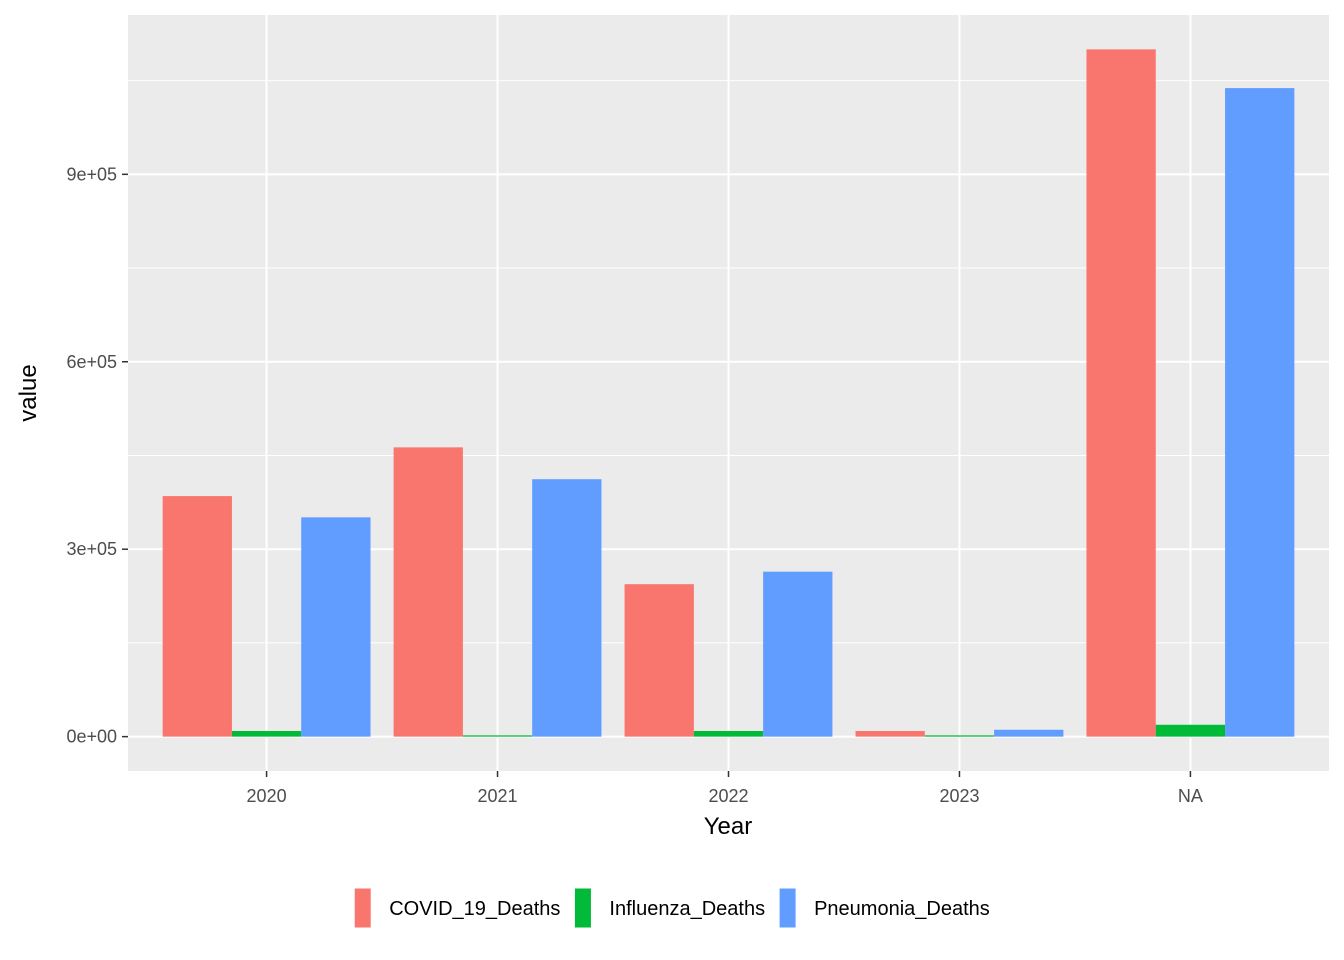  What do you see at coordinates (959, 736) in the screenshot?
I see `bar-Influenza_Deaths-2023` at bounding box center [959, 736].